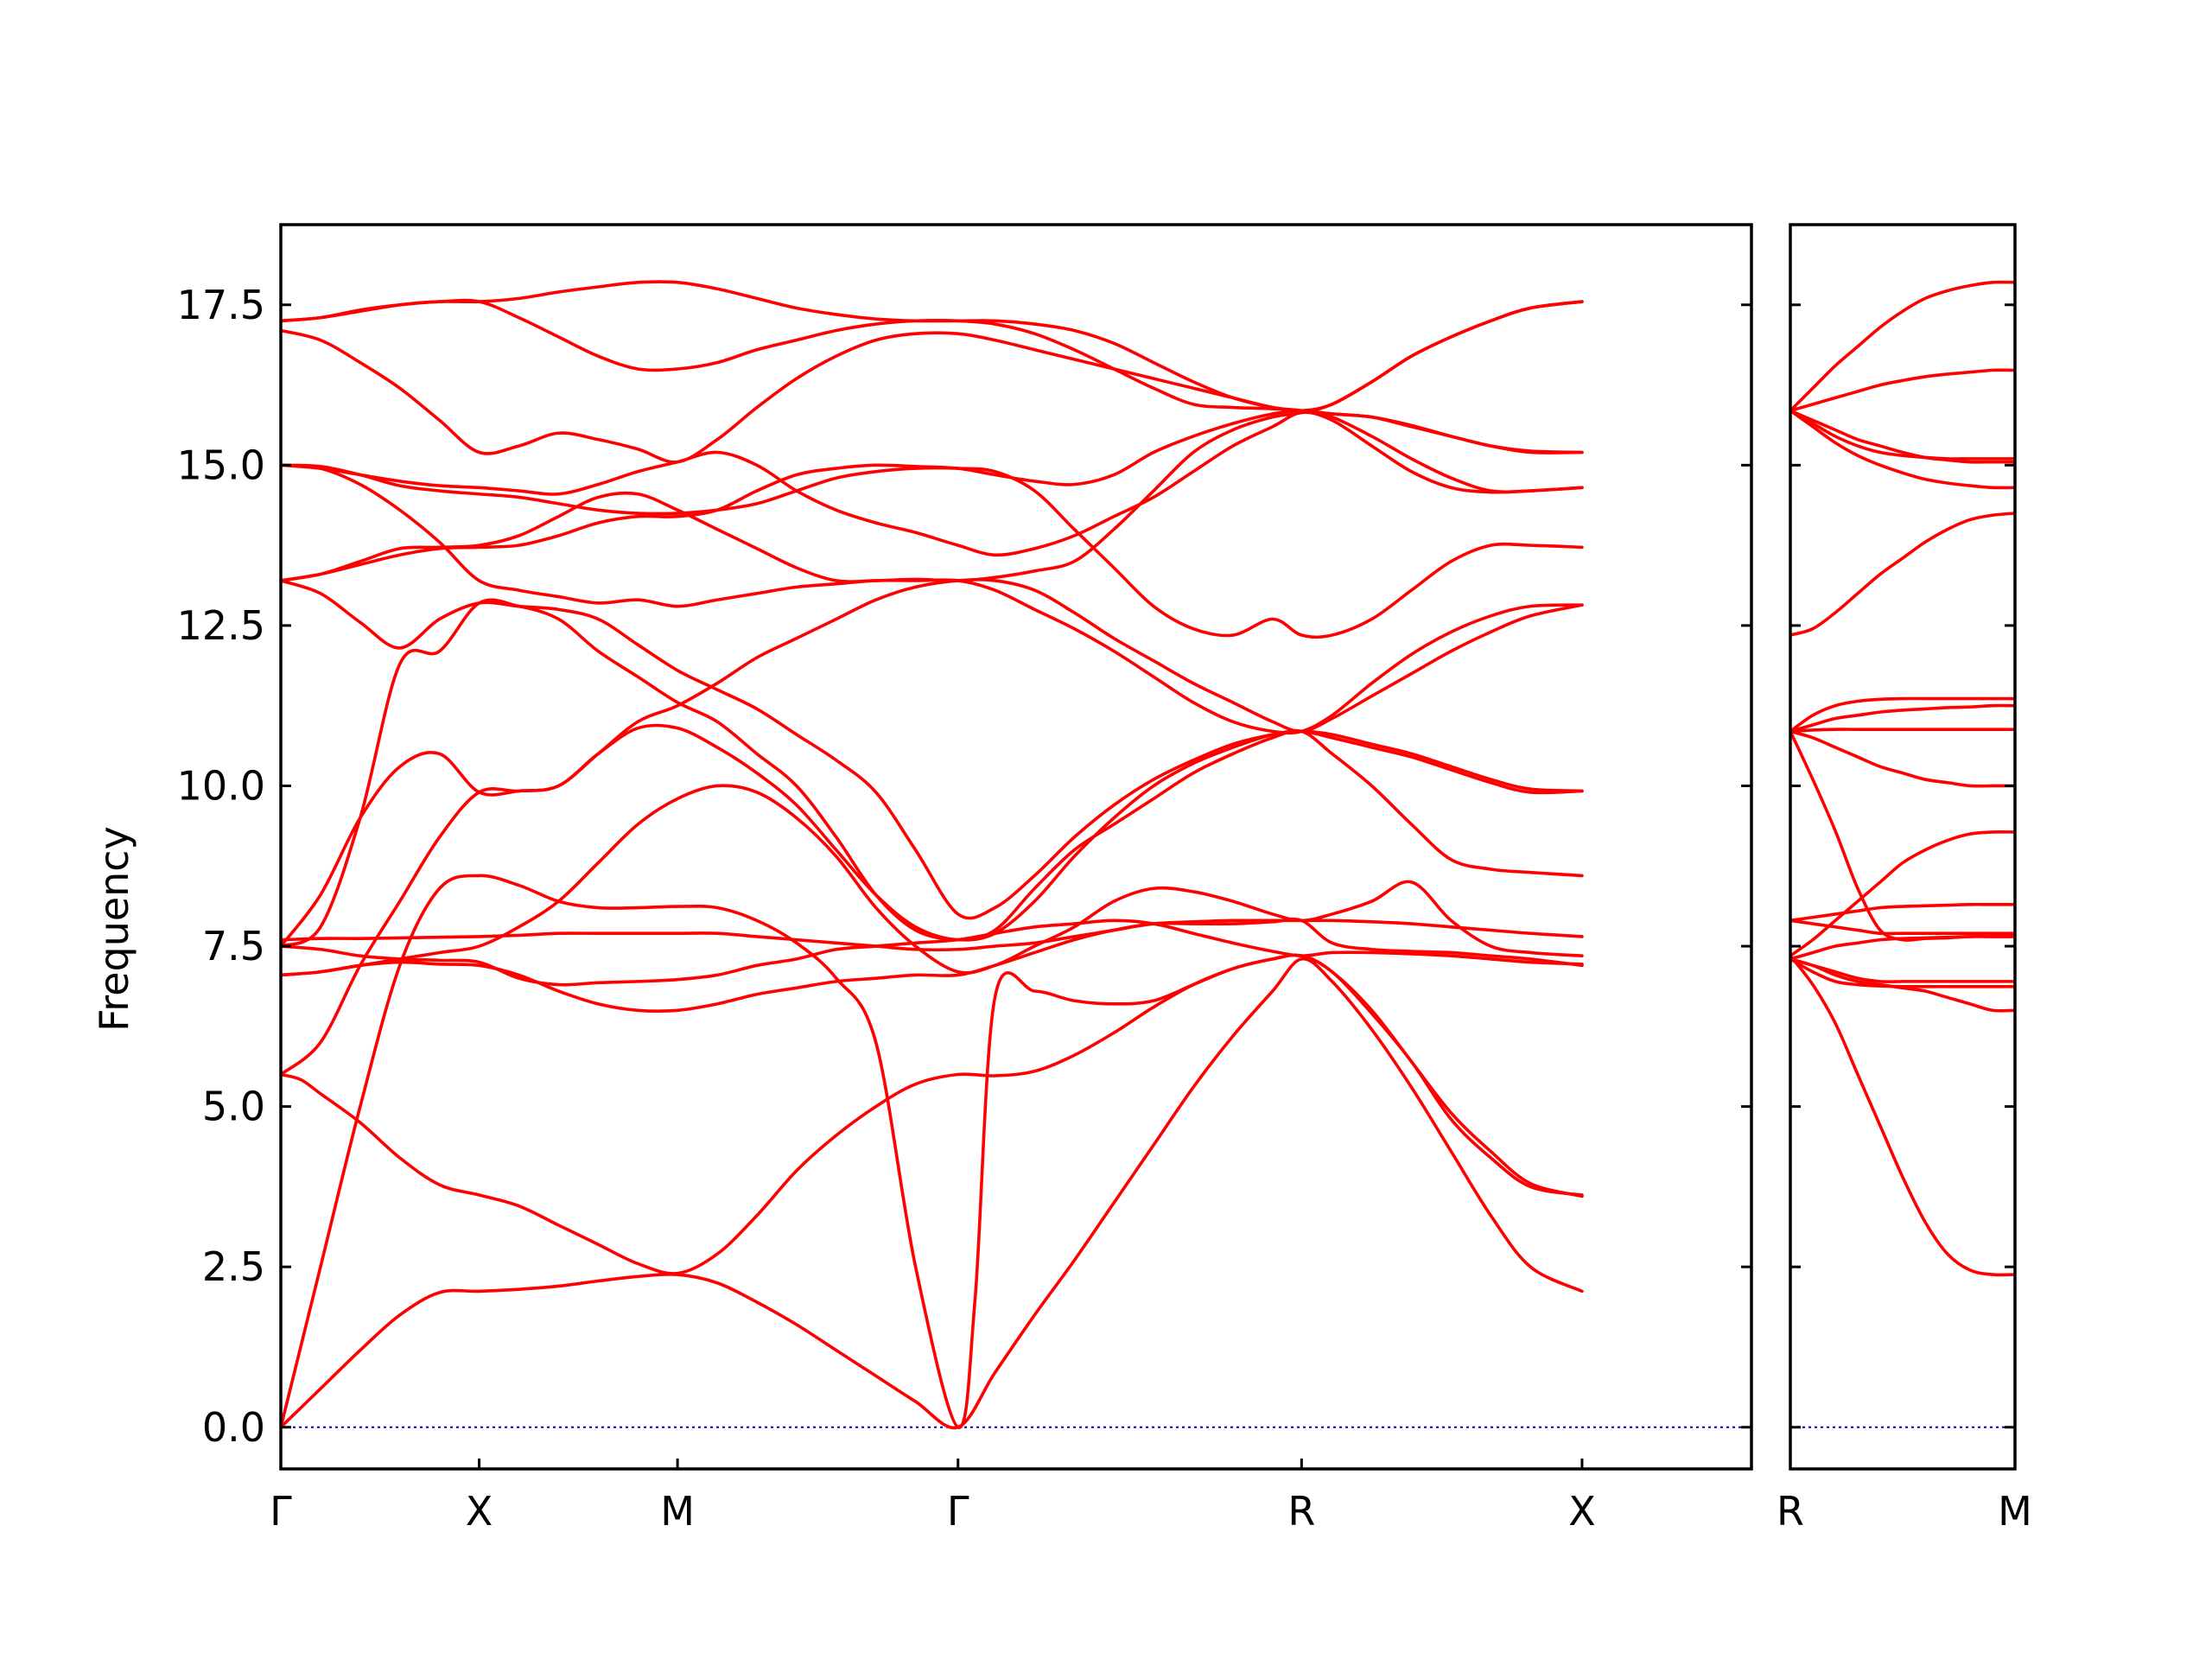  What do you see at coordinates (233, 1427) in the screenshot?
I see `y-tick-label: 0.0` at bounding box center [233, 1427].